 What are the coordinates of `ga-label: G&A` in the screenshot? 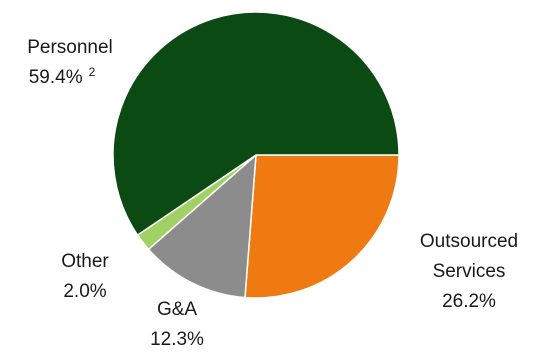 It's located at (177, 309).